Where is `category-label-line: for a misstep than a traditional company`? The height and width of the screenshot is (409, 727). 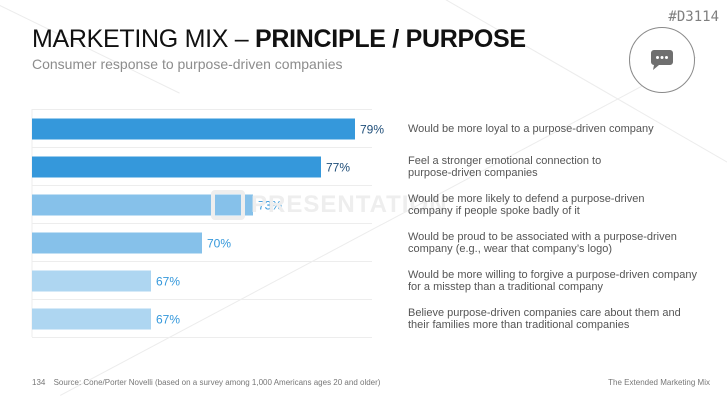 category-label-line: for a misstep than a traditional company is located at coordinates (506, 287).